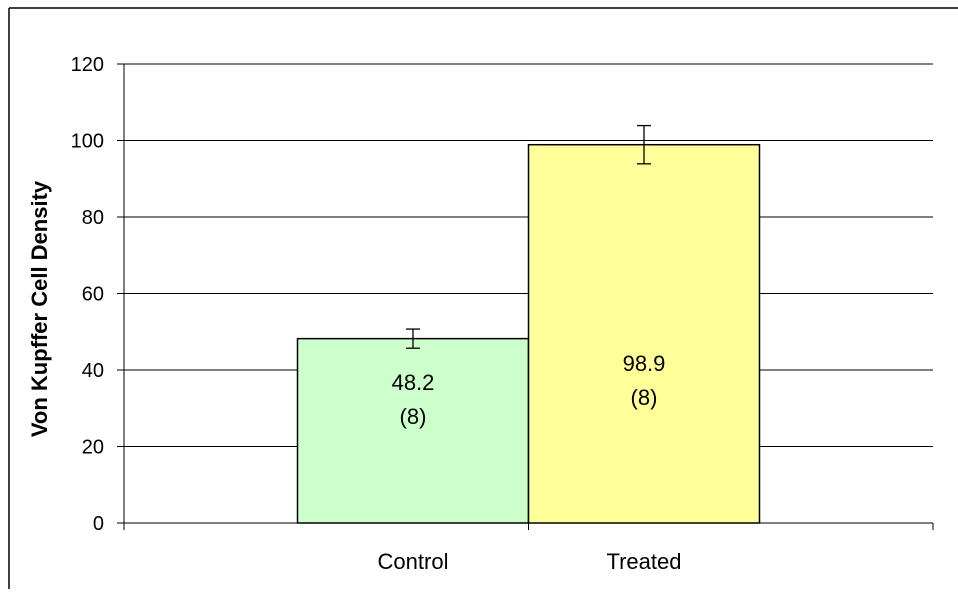  I want to click on bar-n-label-treated: (8), so click(644, 397).